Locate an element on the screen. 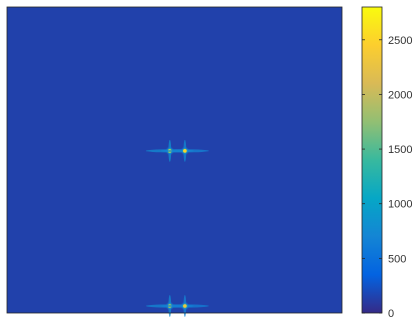  colorbar-bar is located at coordinates (372, 160).